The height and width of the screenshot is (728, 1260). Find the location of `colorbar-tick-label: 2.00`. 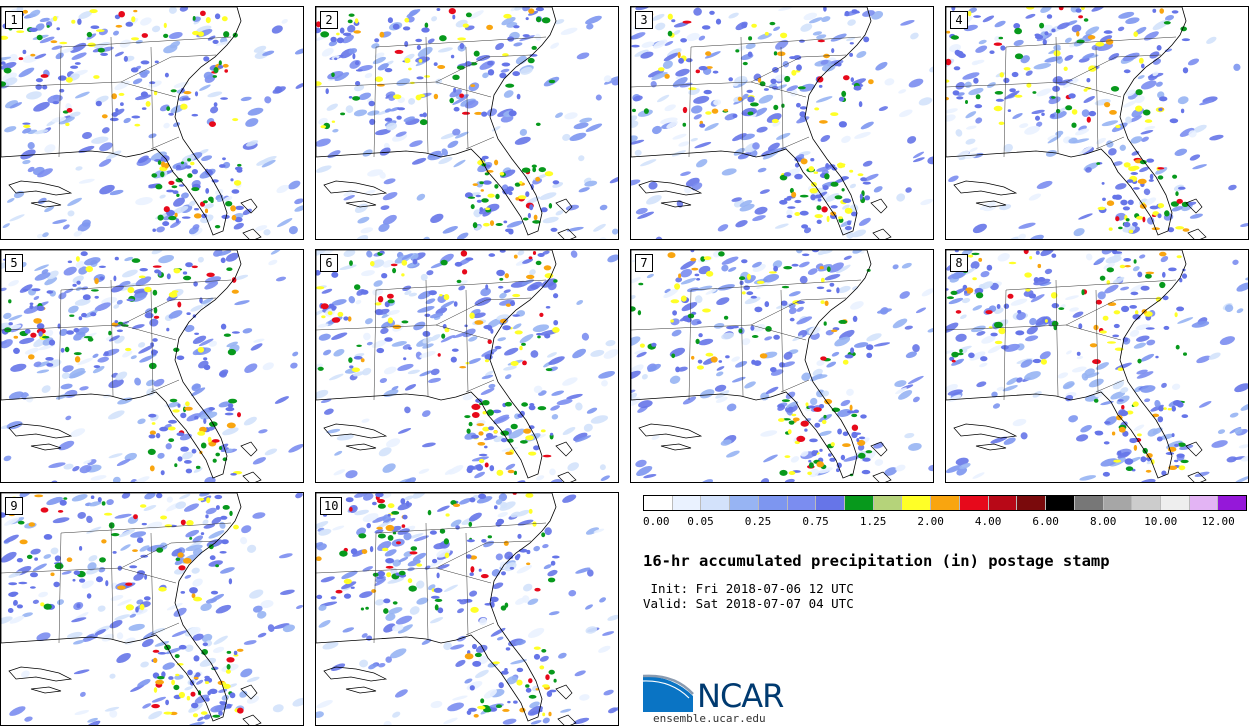

colorbar-tick-label: 2.00 is located at coordinates (930, 521).